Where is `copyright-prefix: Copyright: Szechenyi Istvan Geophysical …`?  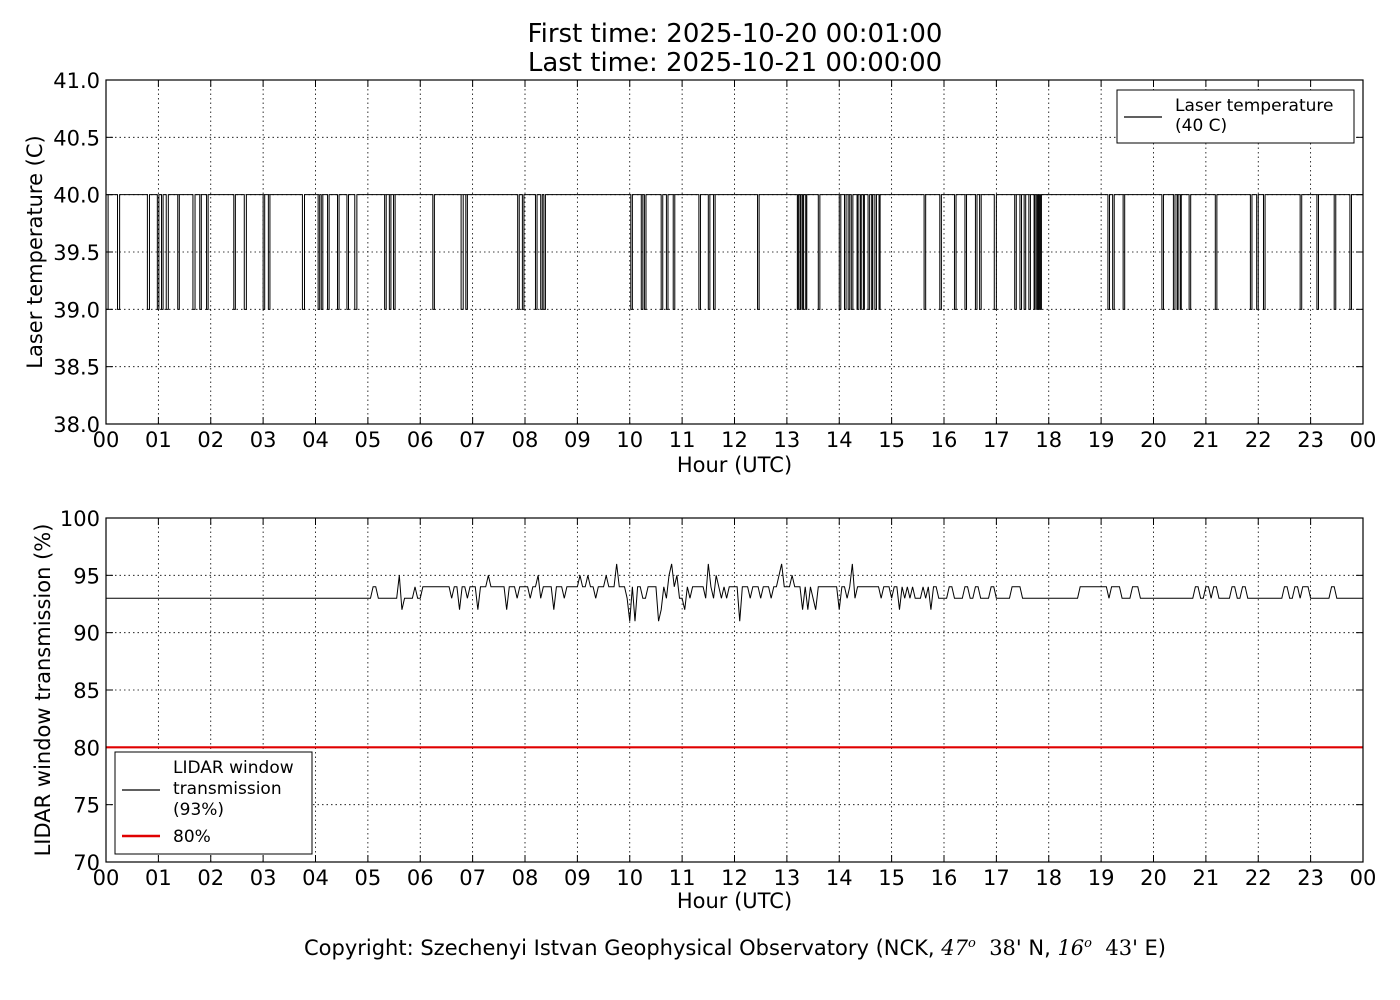 copyright-prefix: Copyright: Szechenyi Istvan Geophysical … is located at coordinates (622, 948).